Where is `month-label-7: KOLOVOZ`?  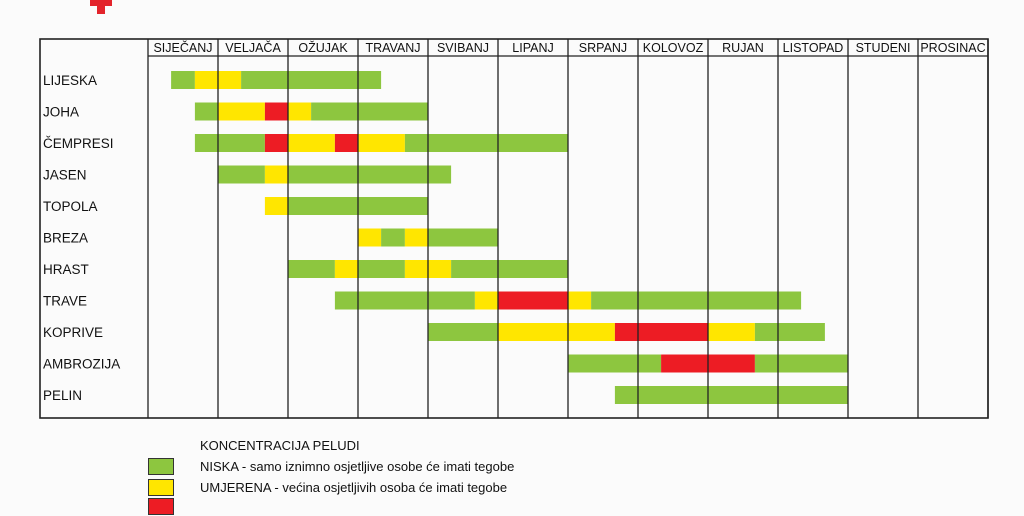
month-label-7: KOLOVOZ is located at coordinates (673, 48).